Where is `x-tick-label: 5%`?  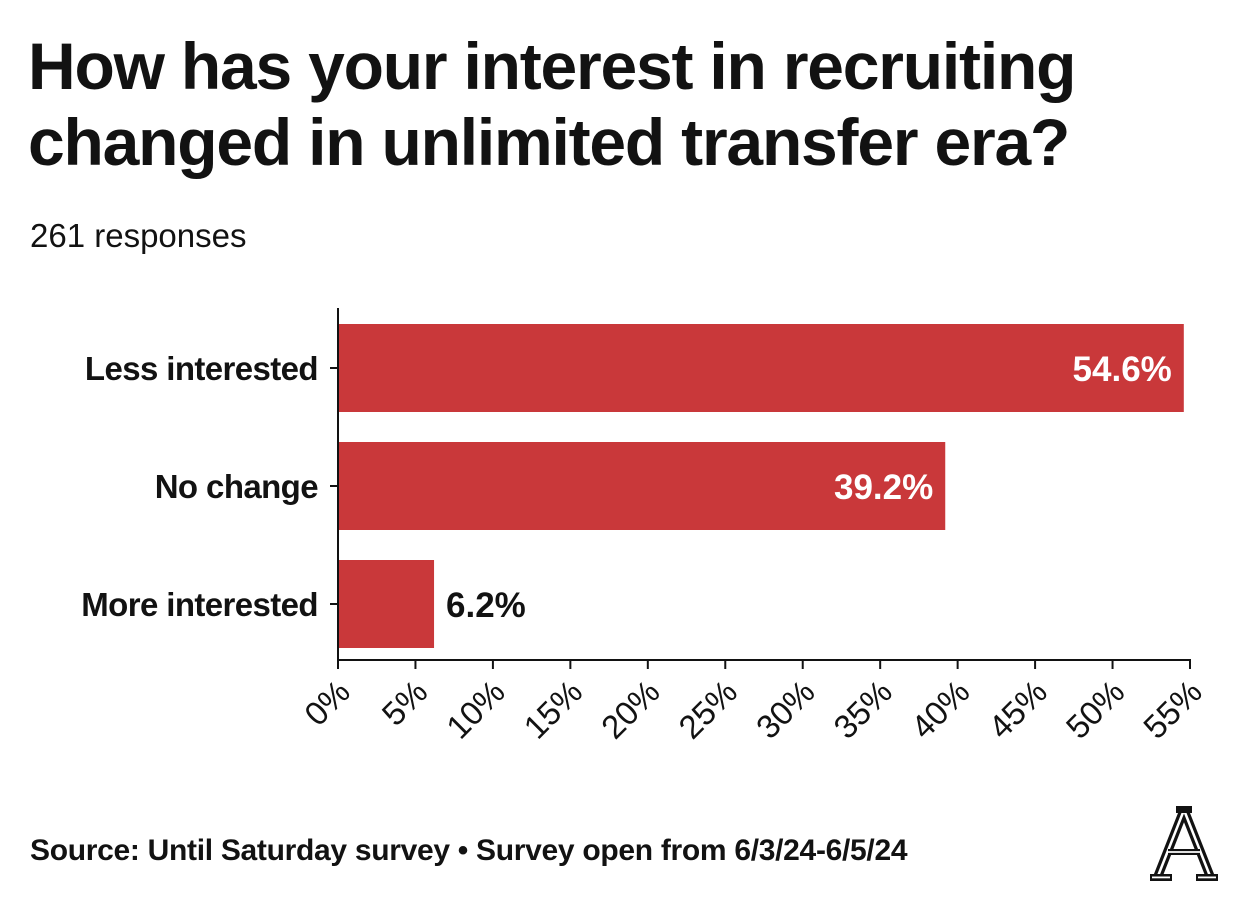
x-tick-label: 5% is located at coordinates (405, 703).